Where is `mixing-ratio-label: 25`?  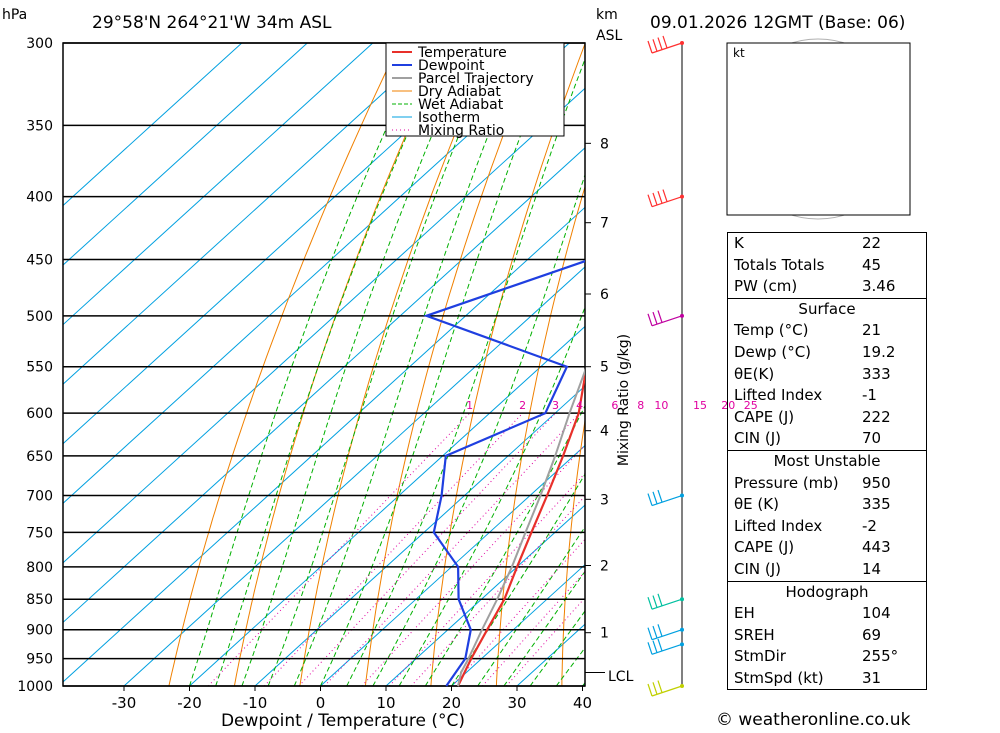 mixing-ratio-label: 25 is located at coordinates (751, 405).